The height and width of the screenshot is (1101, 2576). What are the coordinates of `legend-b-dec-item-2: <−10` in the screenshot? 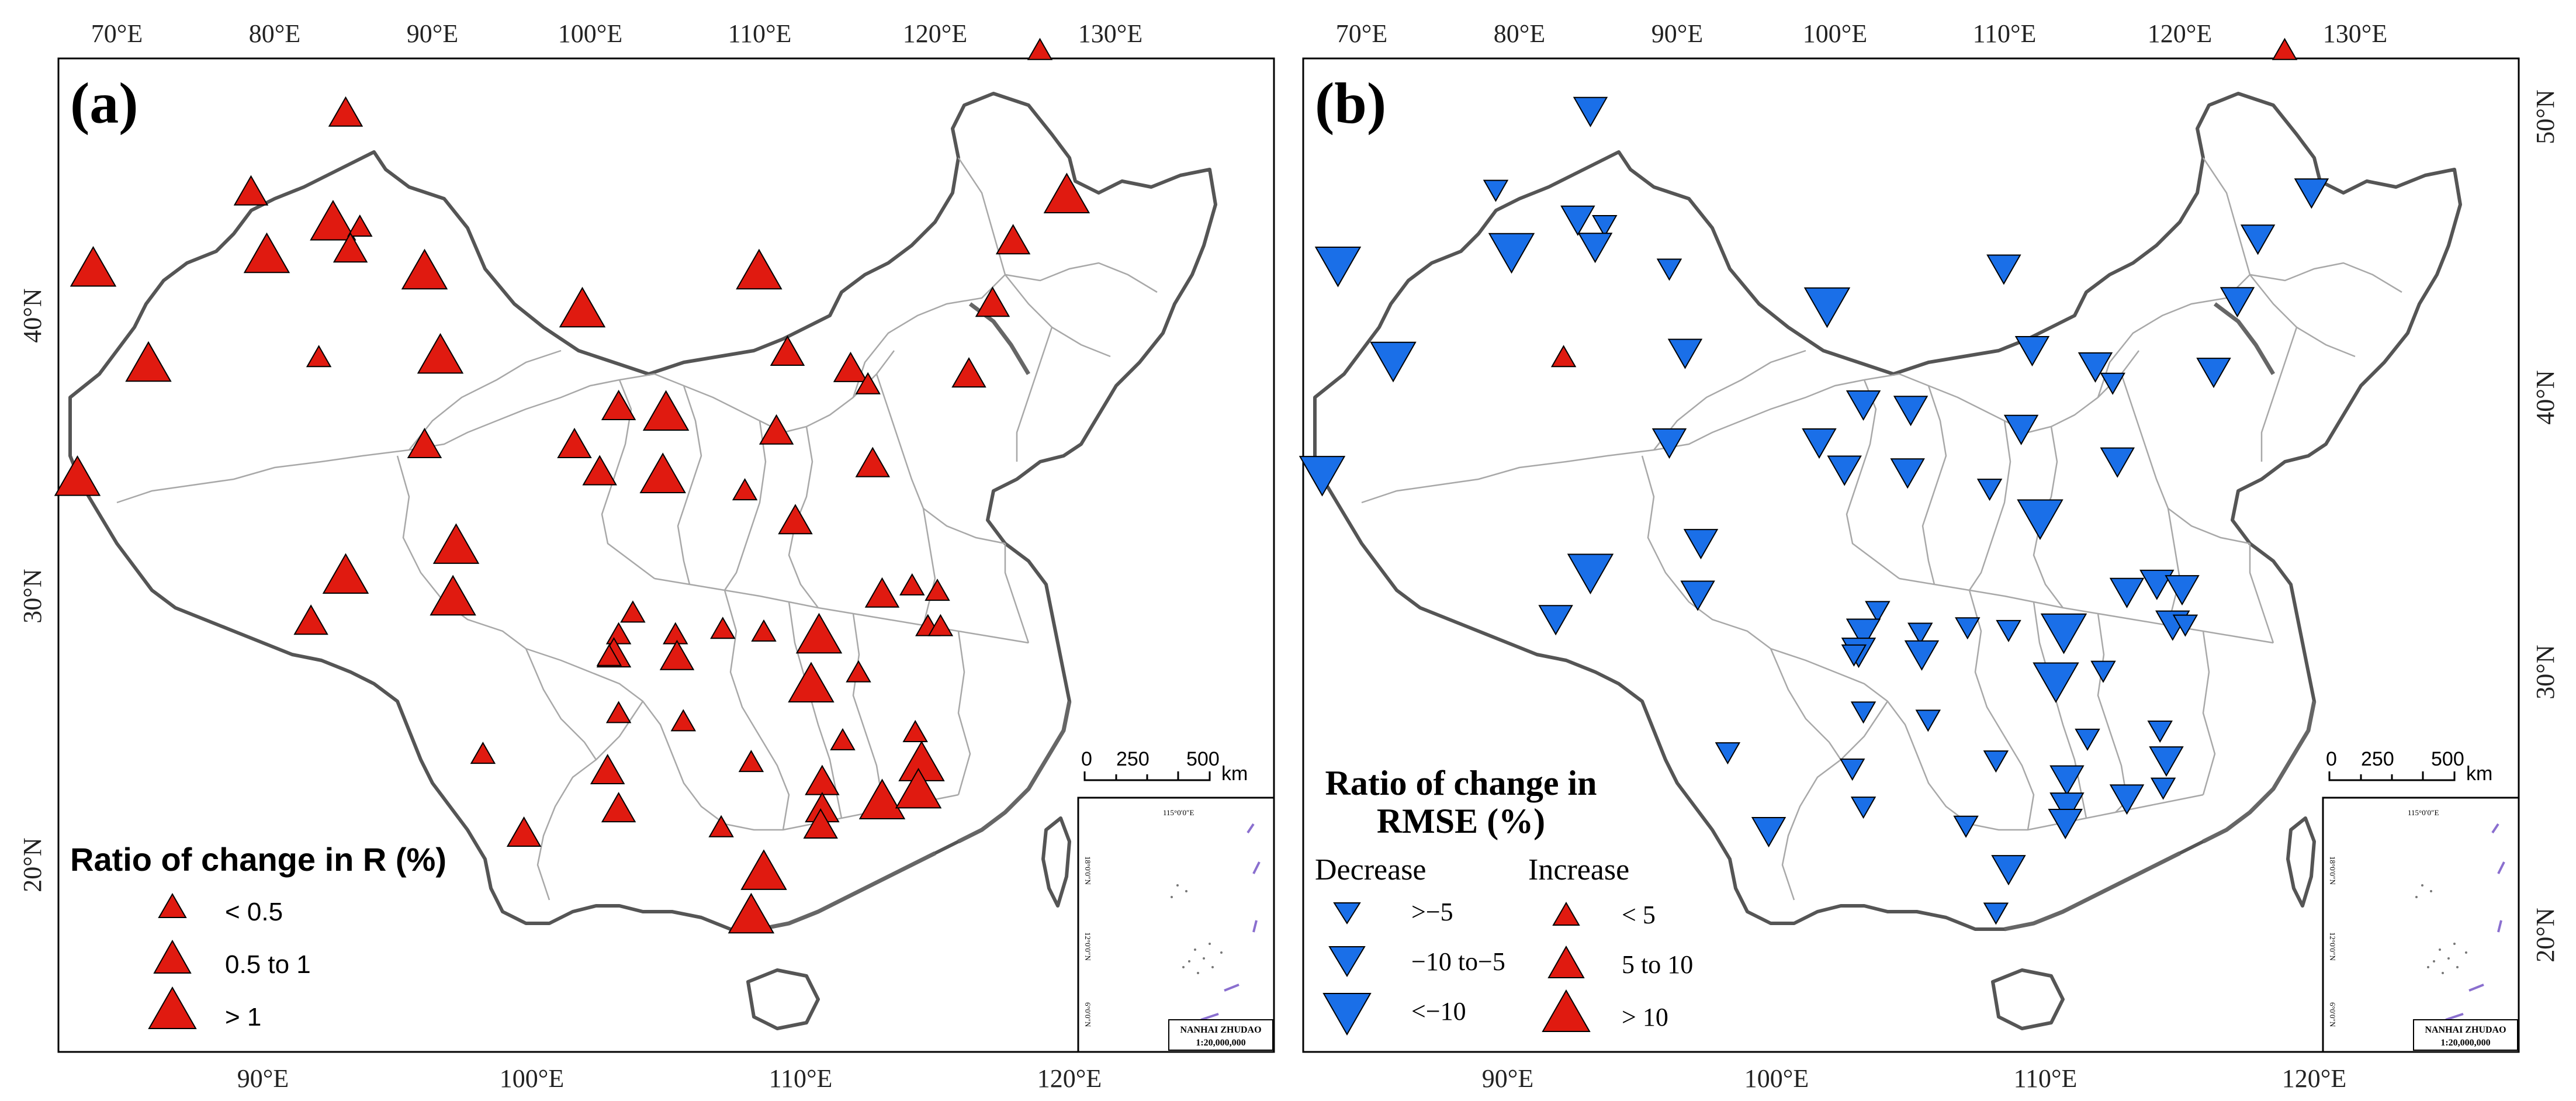 It's located at (1438, 1011).